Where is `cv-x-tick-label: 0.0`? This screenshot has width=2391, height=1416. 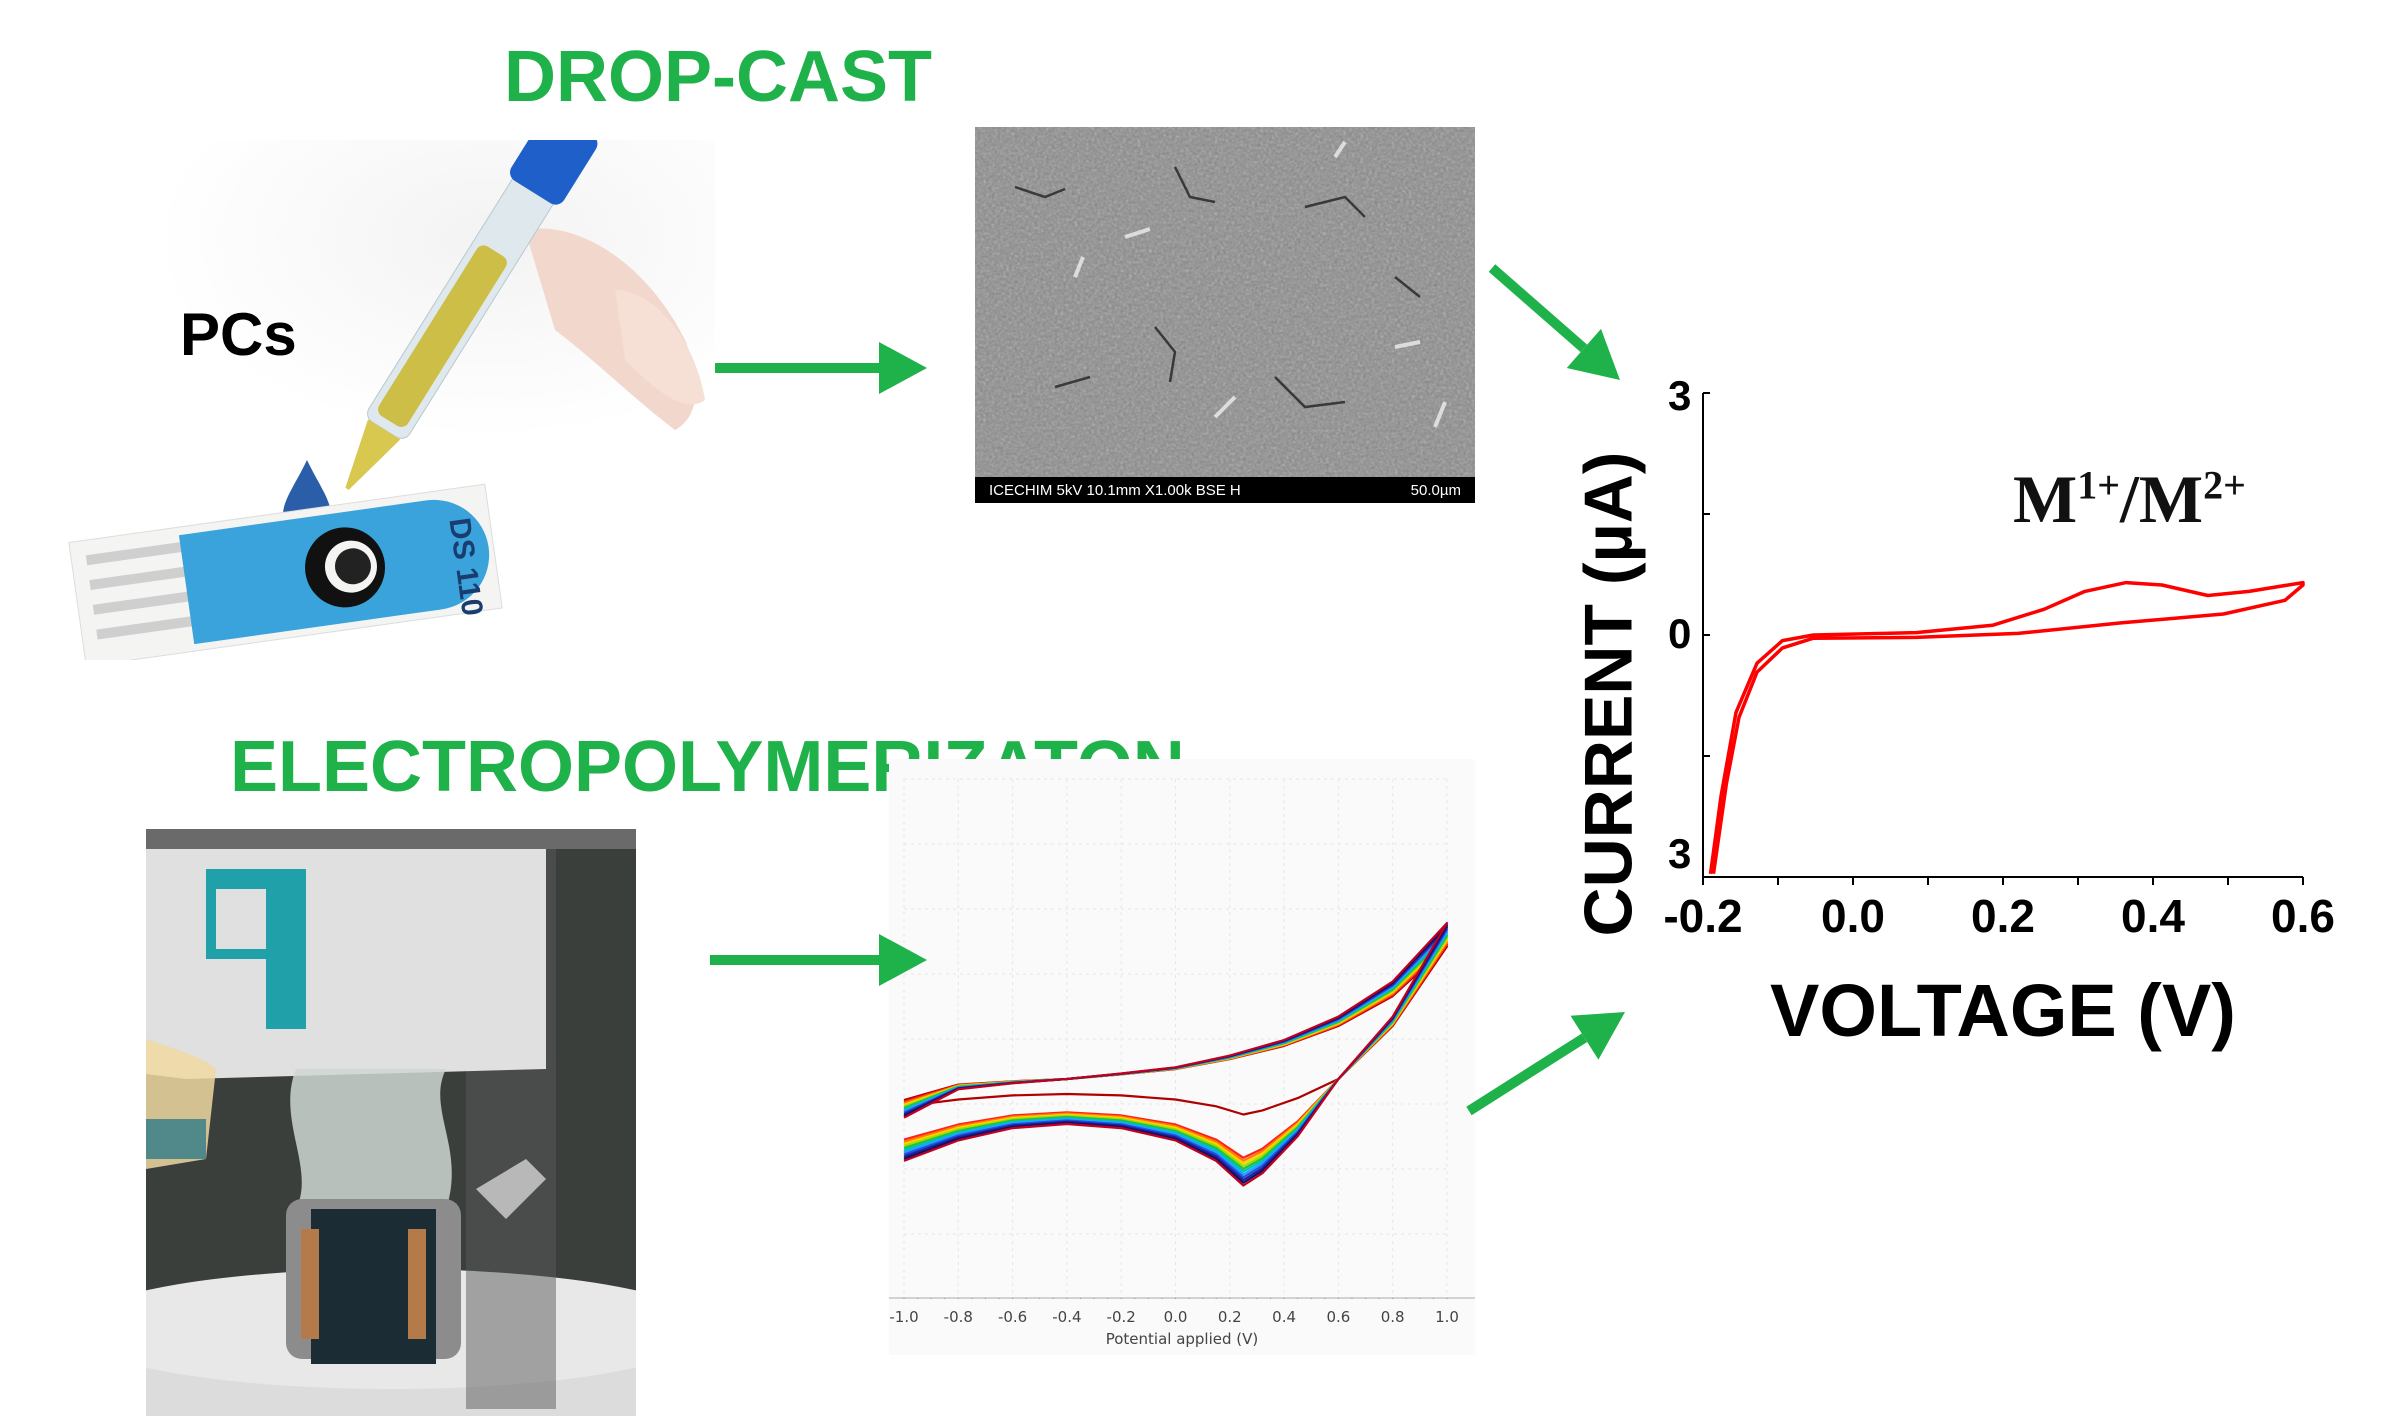 cv-x-tick-label: 0.0 is located at coordinates (1175, 1317).